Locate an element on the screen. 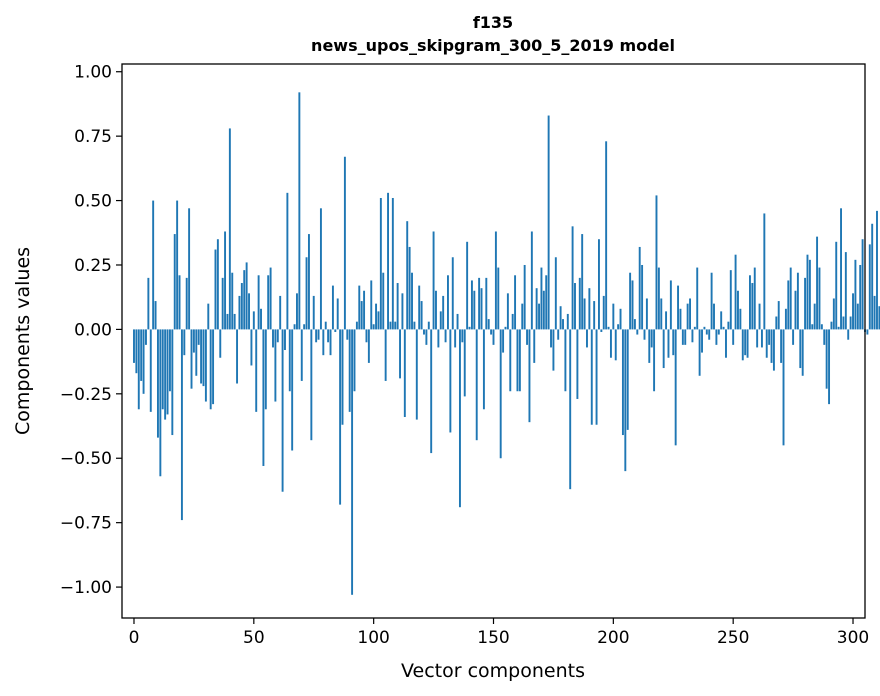  y-axis-label: Components values is located at coordinates (23, 341).